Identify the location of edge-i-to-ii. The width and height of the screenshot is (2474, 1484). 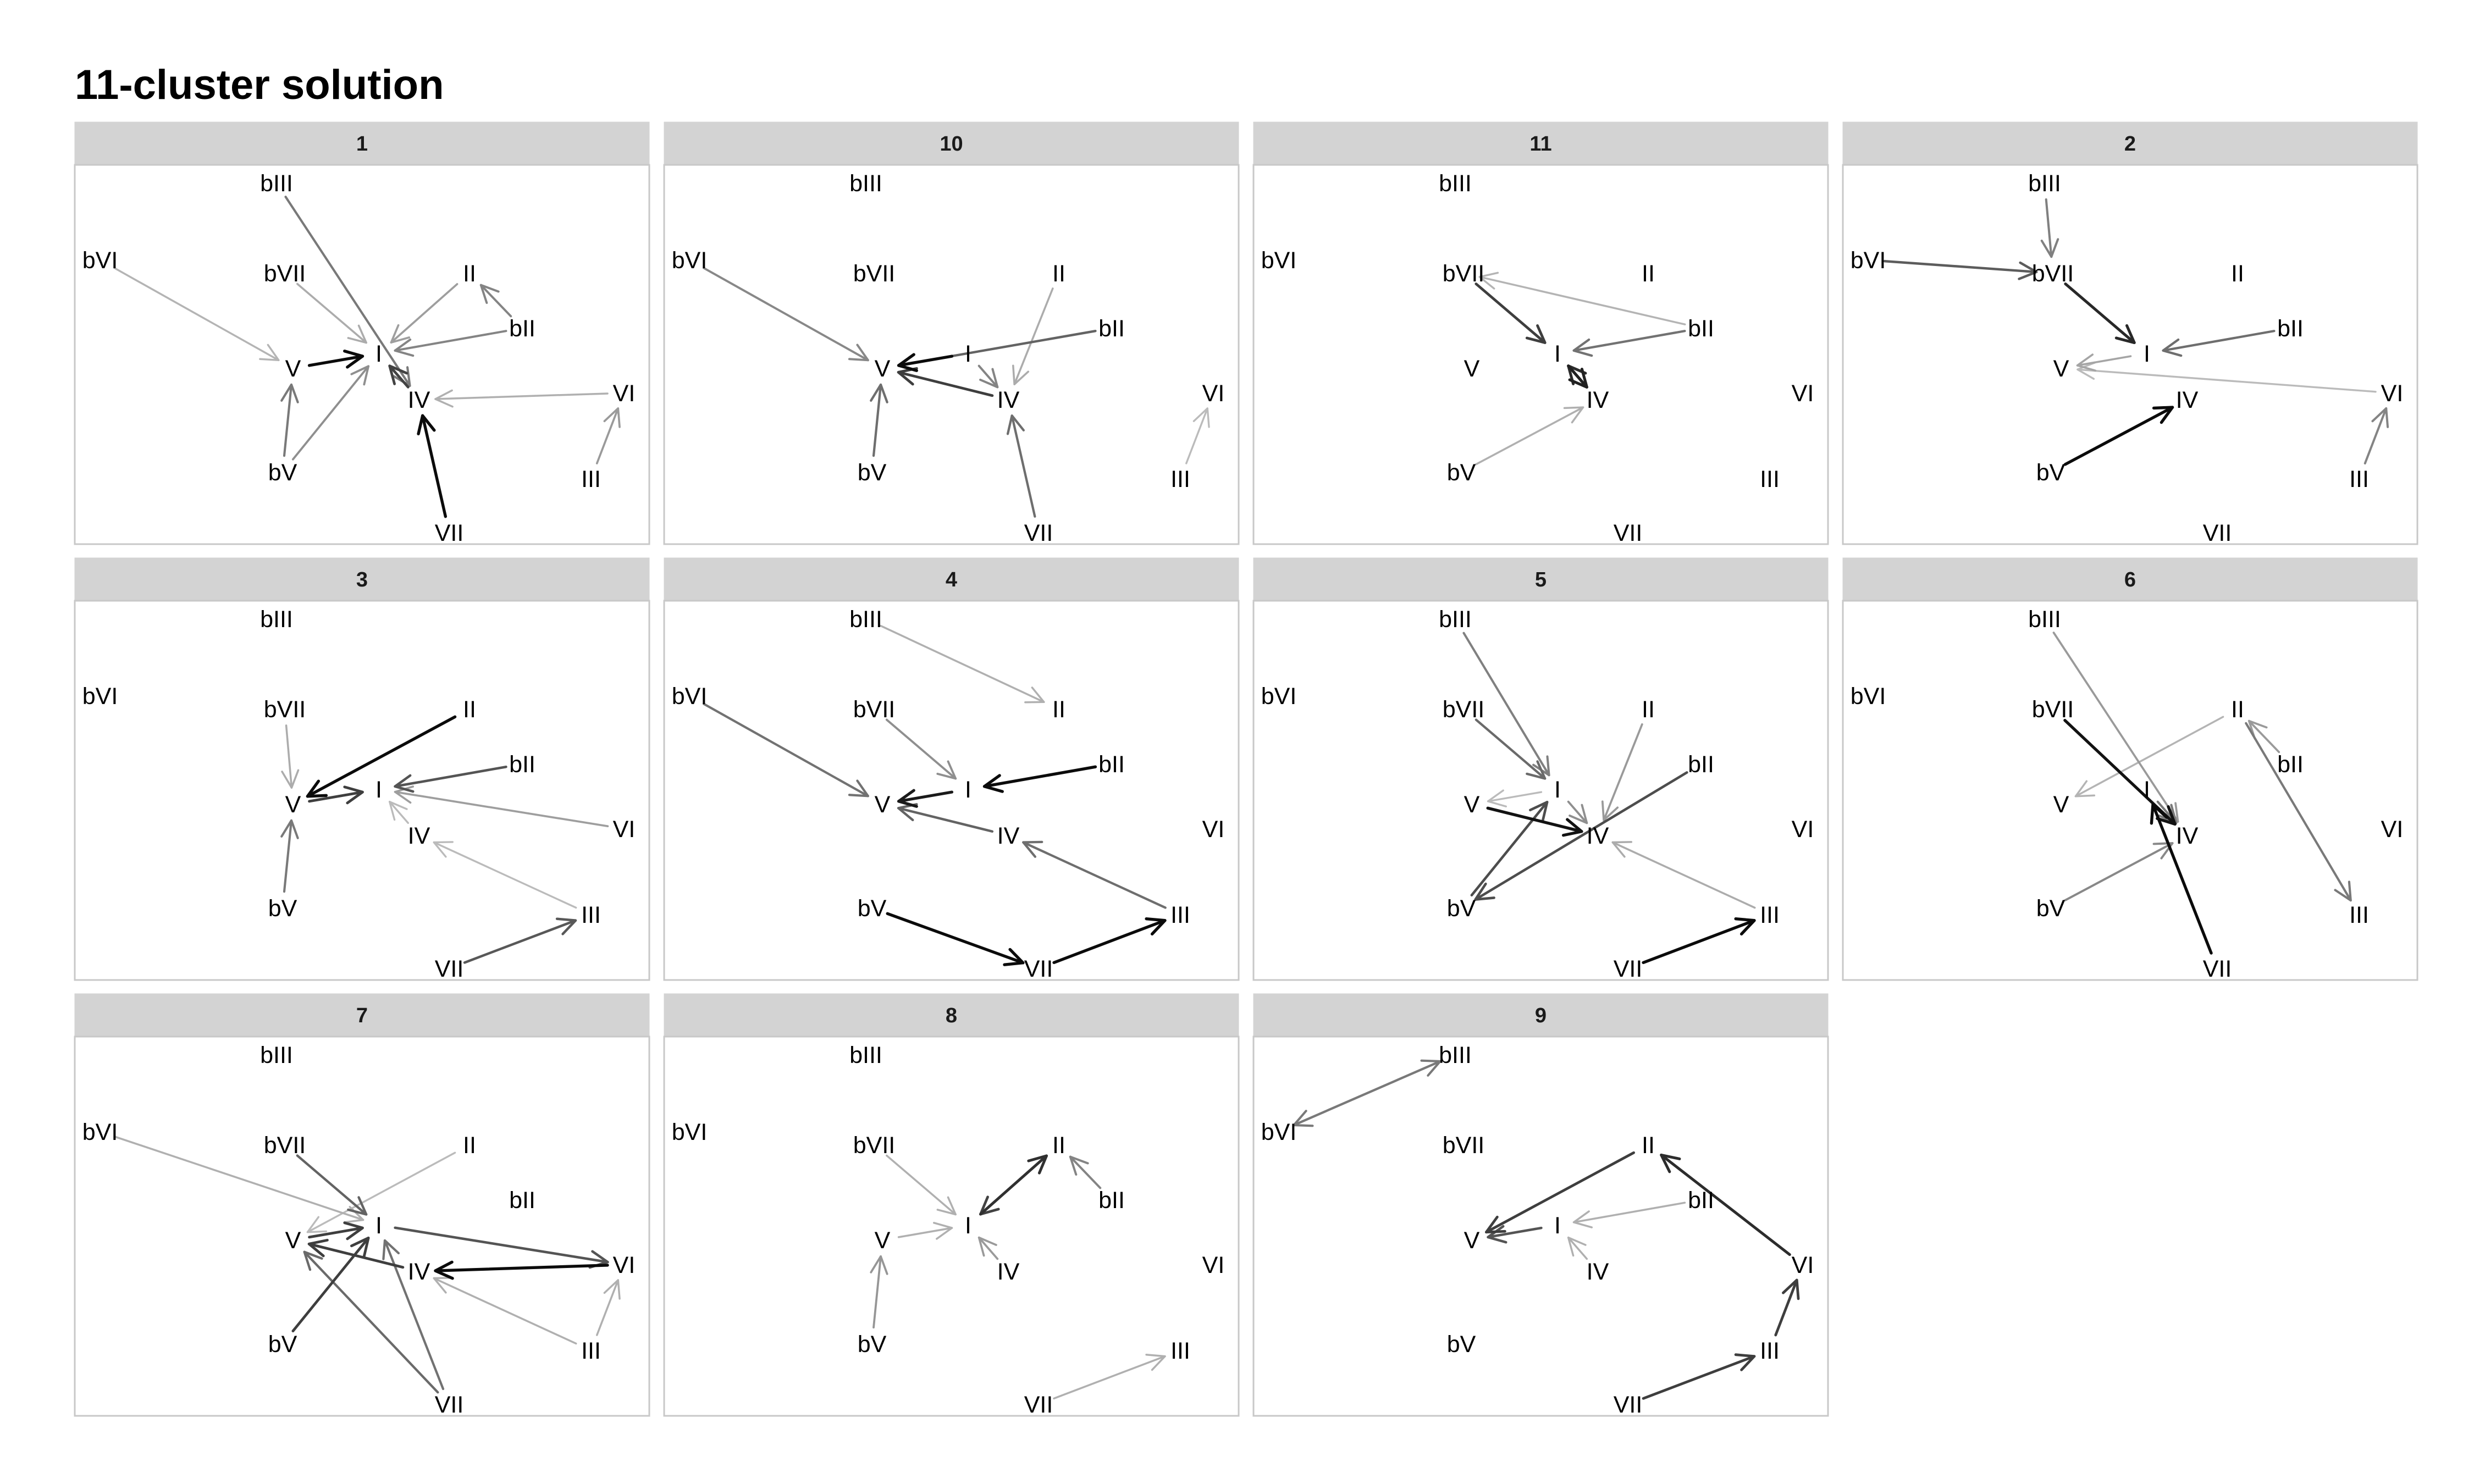
(1014, 1185).